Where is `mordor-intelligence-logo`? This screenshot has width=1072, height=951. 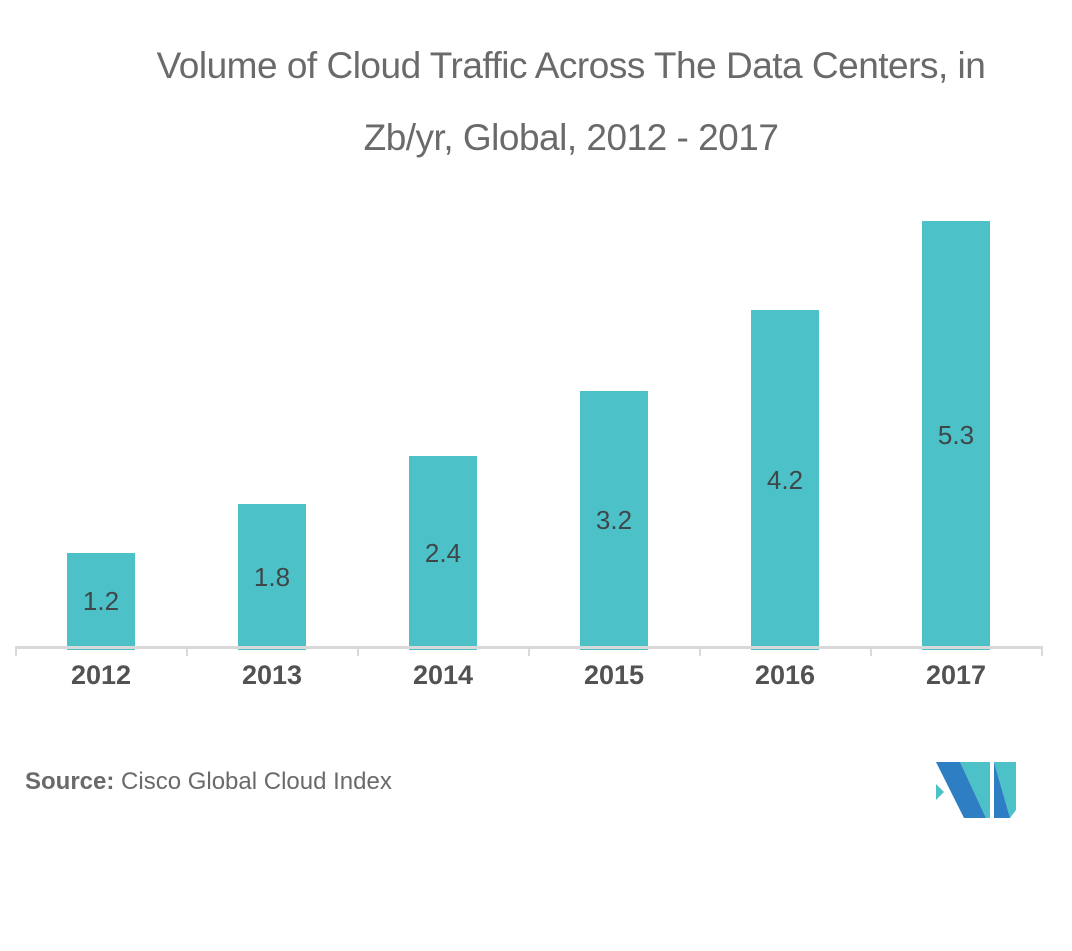
mordor-intelligence-logo is located at coordinates (976, 790).